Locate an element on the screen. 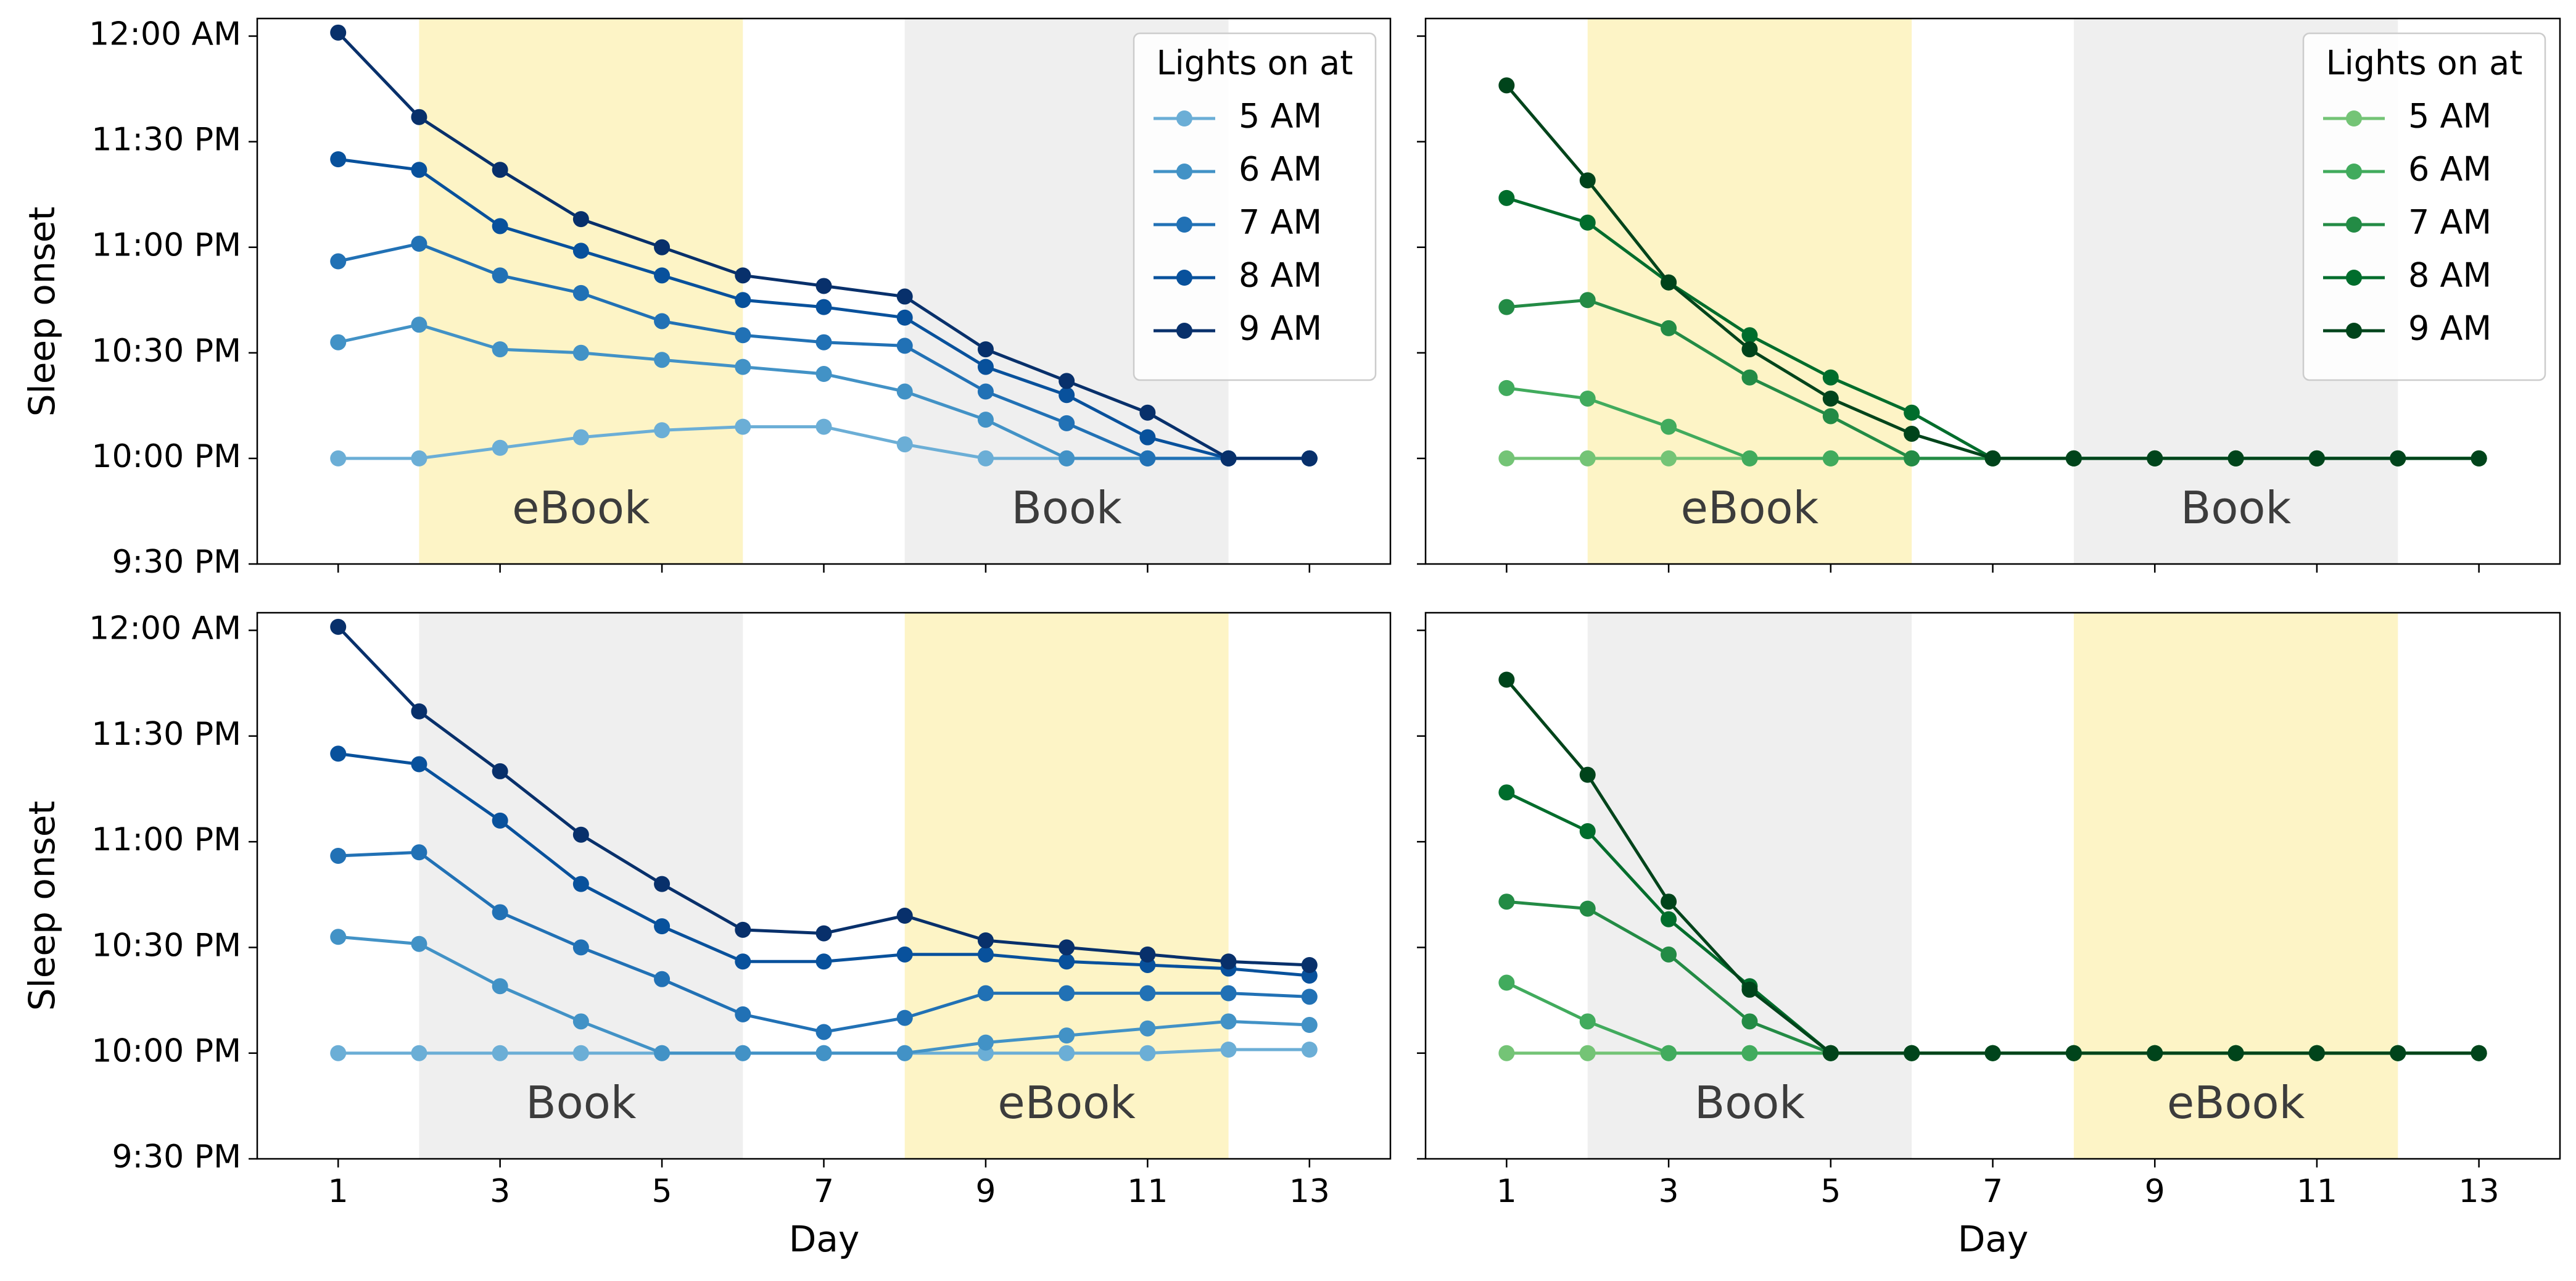  x-tick-label: 1 is located at coordinates (1506, 1191).